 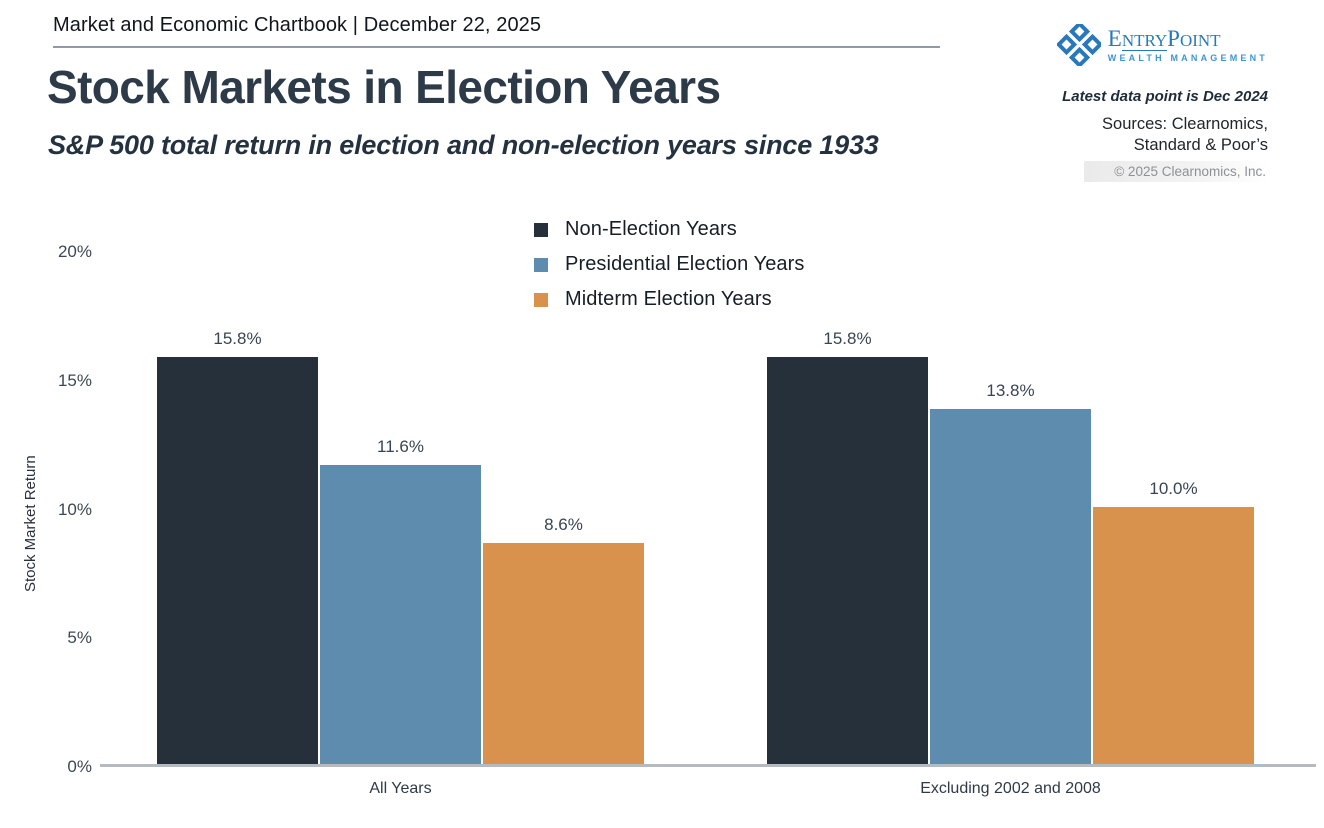 I want to click on legend-item: Midterm Election Years, so click(x=669, y=299).